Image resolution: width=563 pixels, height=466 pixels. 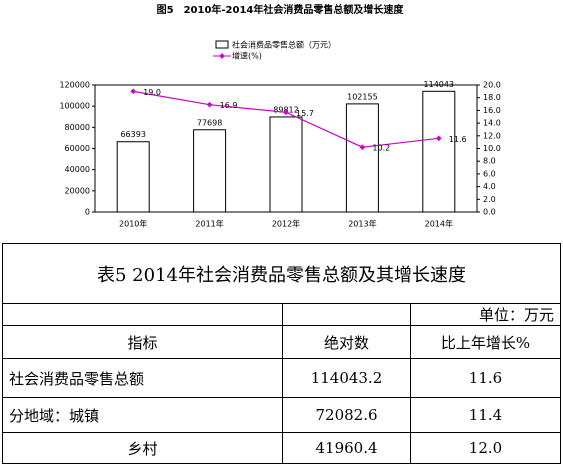 What do you see at coordinates (77, 148) in the screenshot?
I see `y-tick-label: 60000` at bounding box center [77, 148].